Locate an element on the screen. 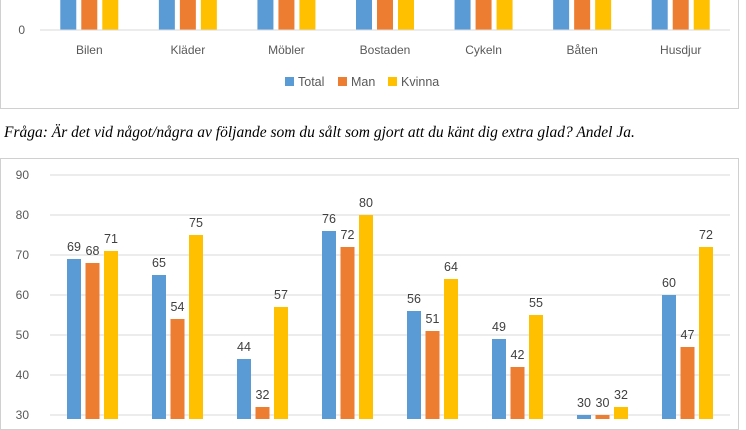  top-bar-möbler-kvinna is located at coordinates (307, 15).